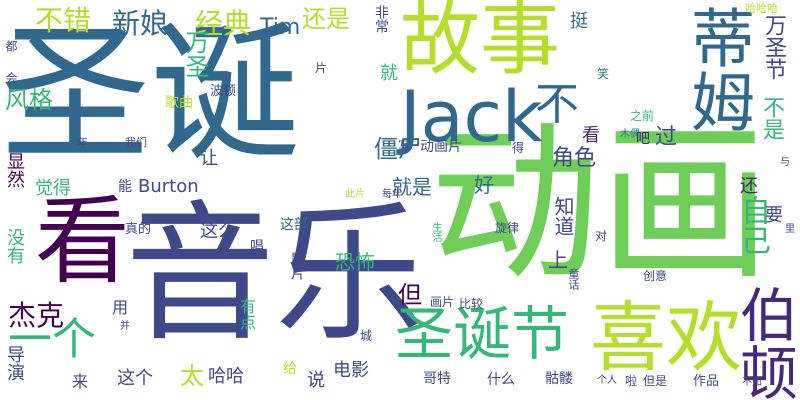  I want to click on word-dou: 都, so click(11, 46).